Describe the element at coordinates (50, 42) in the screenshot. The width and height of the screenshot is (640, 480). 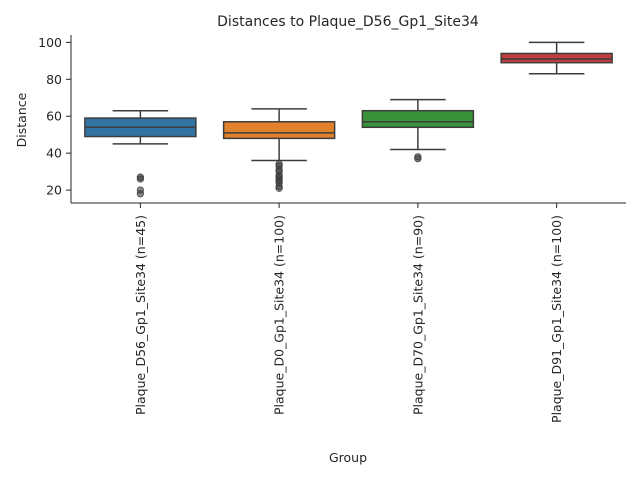
I see `y-tick-label: 100` at that location.